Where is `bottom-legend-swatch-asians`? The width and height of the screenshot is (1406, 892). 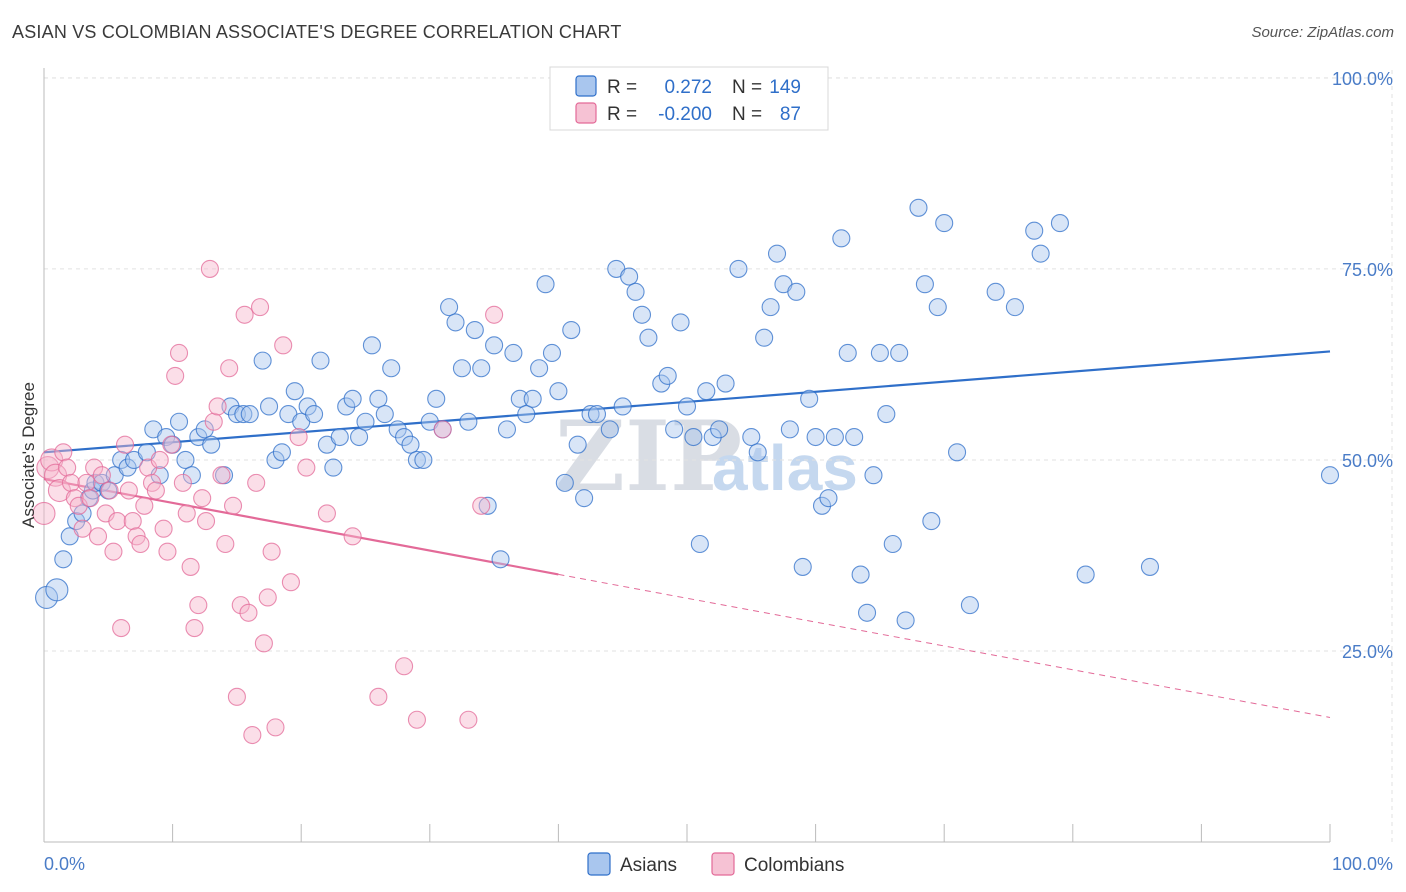
bottom-legend-swatch-asians is located at coordinates (599, 864).